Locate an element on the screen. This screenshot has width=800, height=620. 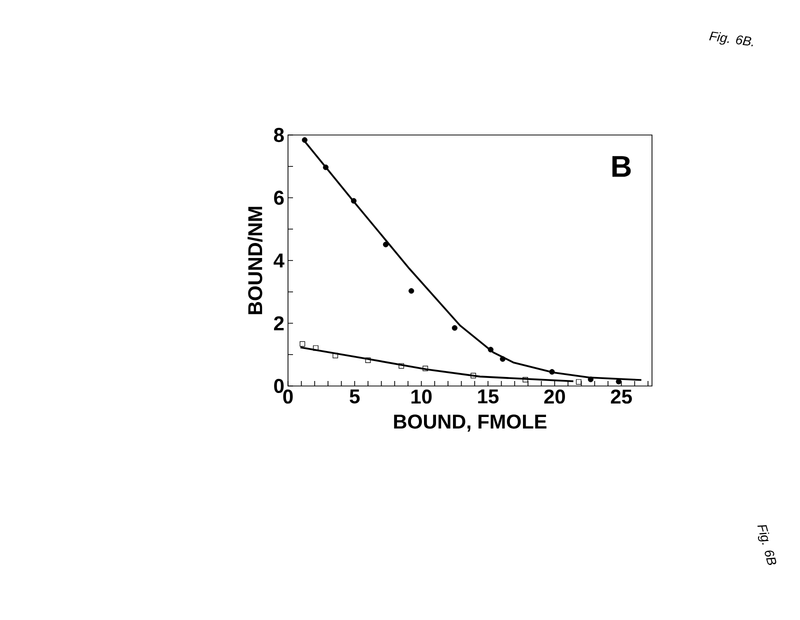
y-tick-label: 0 is located at coordinates (279, 386).